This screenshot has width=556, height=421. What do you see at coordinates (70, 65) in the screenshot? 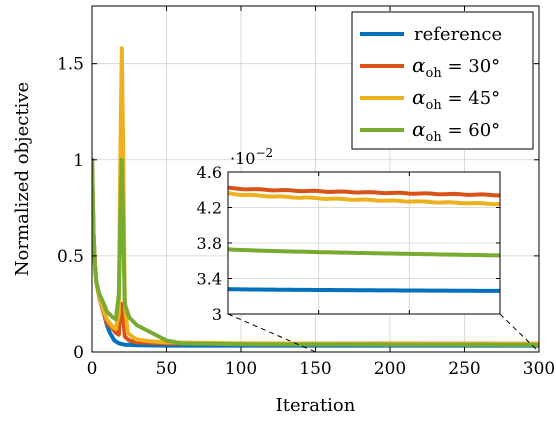
I see `y-tick-label: 1.5` at bounding box center [70, 65].